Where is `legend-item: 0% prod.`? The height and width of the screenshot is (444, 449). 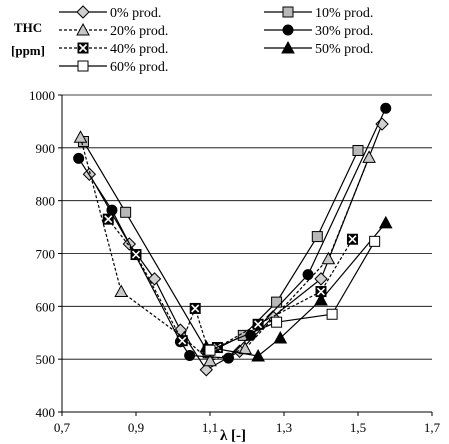 legend-item: 0% prod. is located at coordinates (110, 13).